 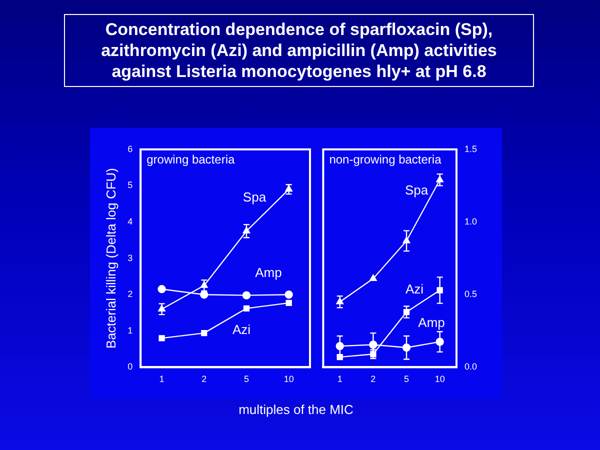 I want to click on y-tick-label: 6, so click(x=130, y=149).